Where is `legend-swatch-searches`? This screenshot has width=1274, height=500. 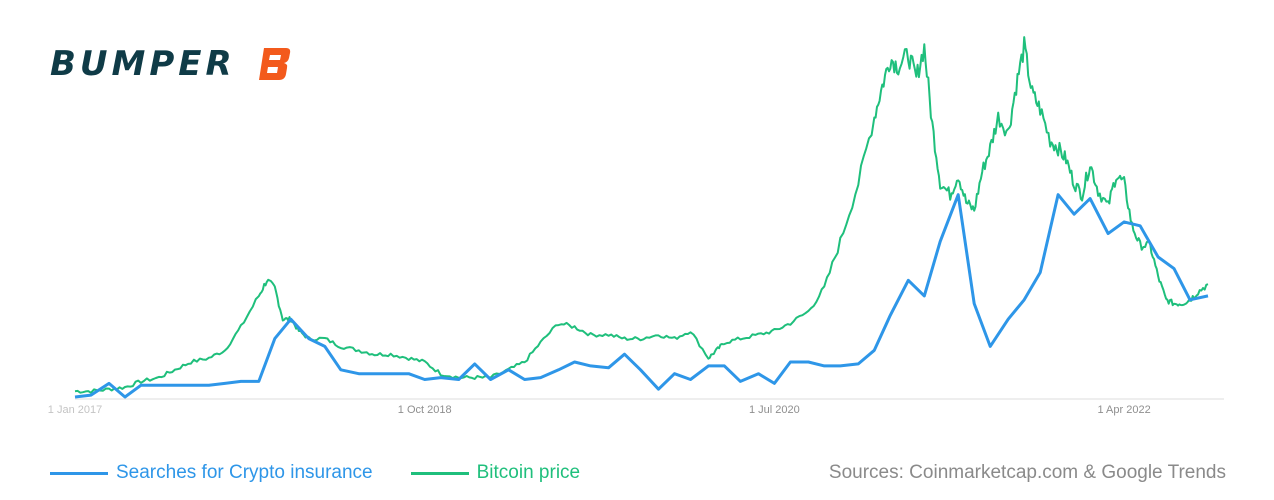
legend-swatch-searches is located at coordinates (79, 473).